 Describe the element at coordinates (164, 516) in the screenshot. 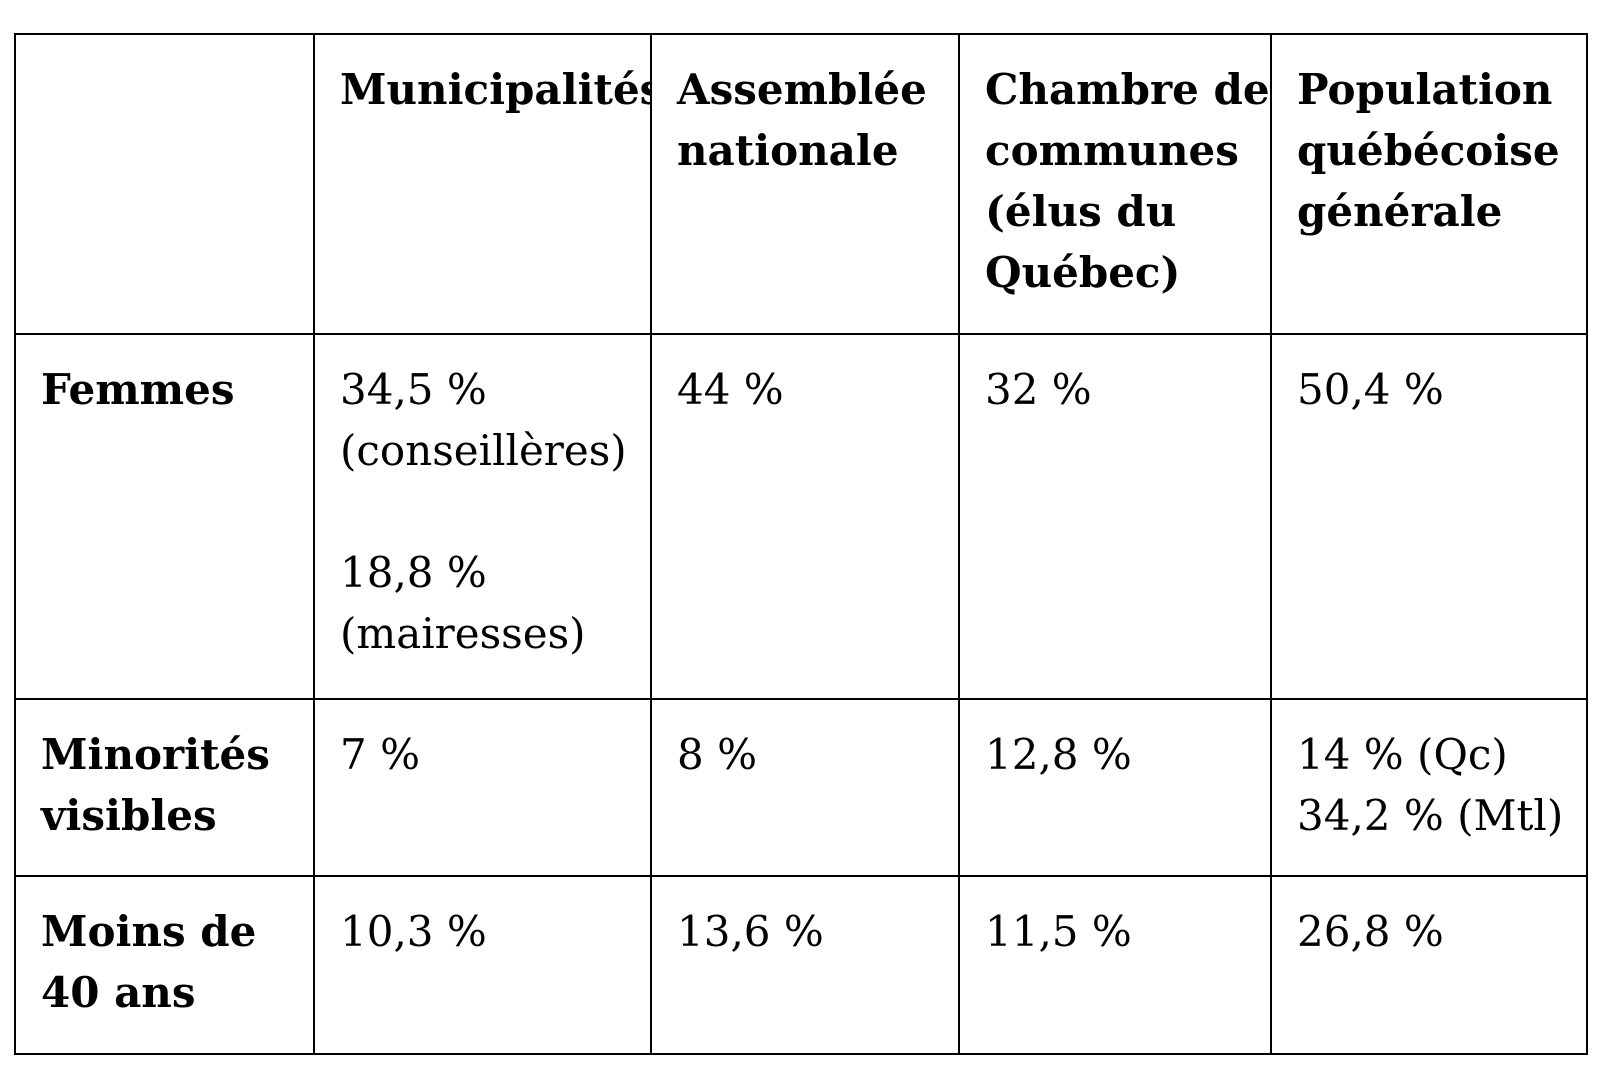

I see `row-label-femmes: Femmes` at that location.